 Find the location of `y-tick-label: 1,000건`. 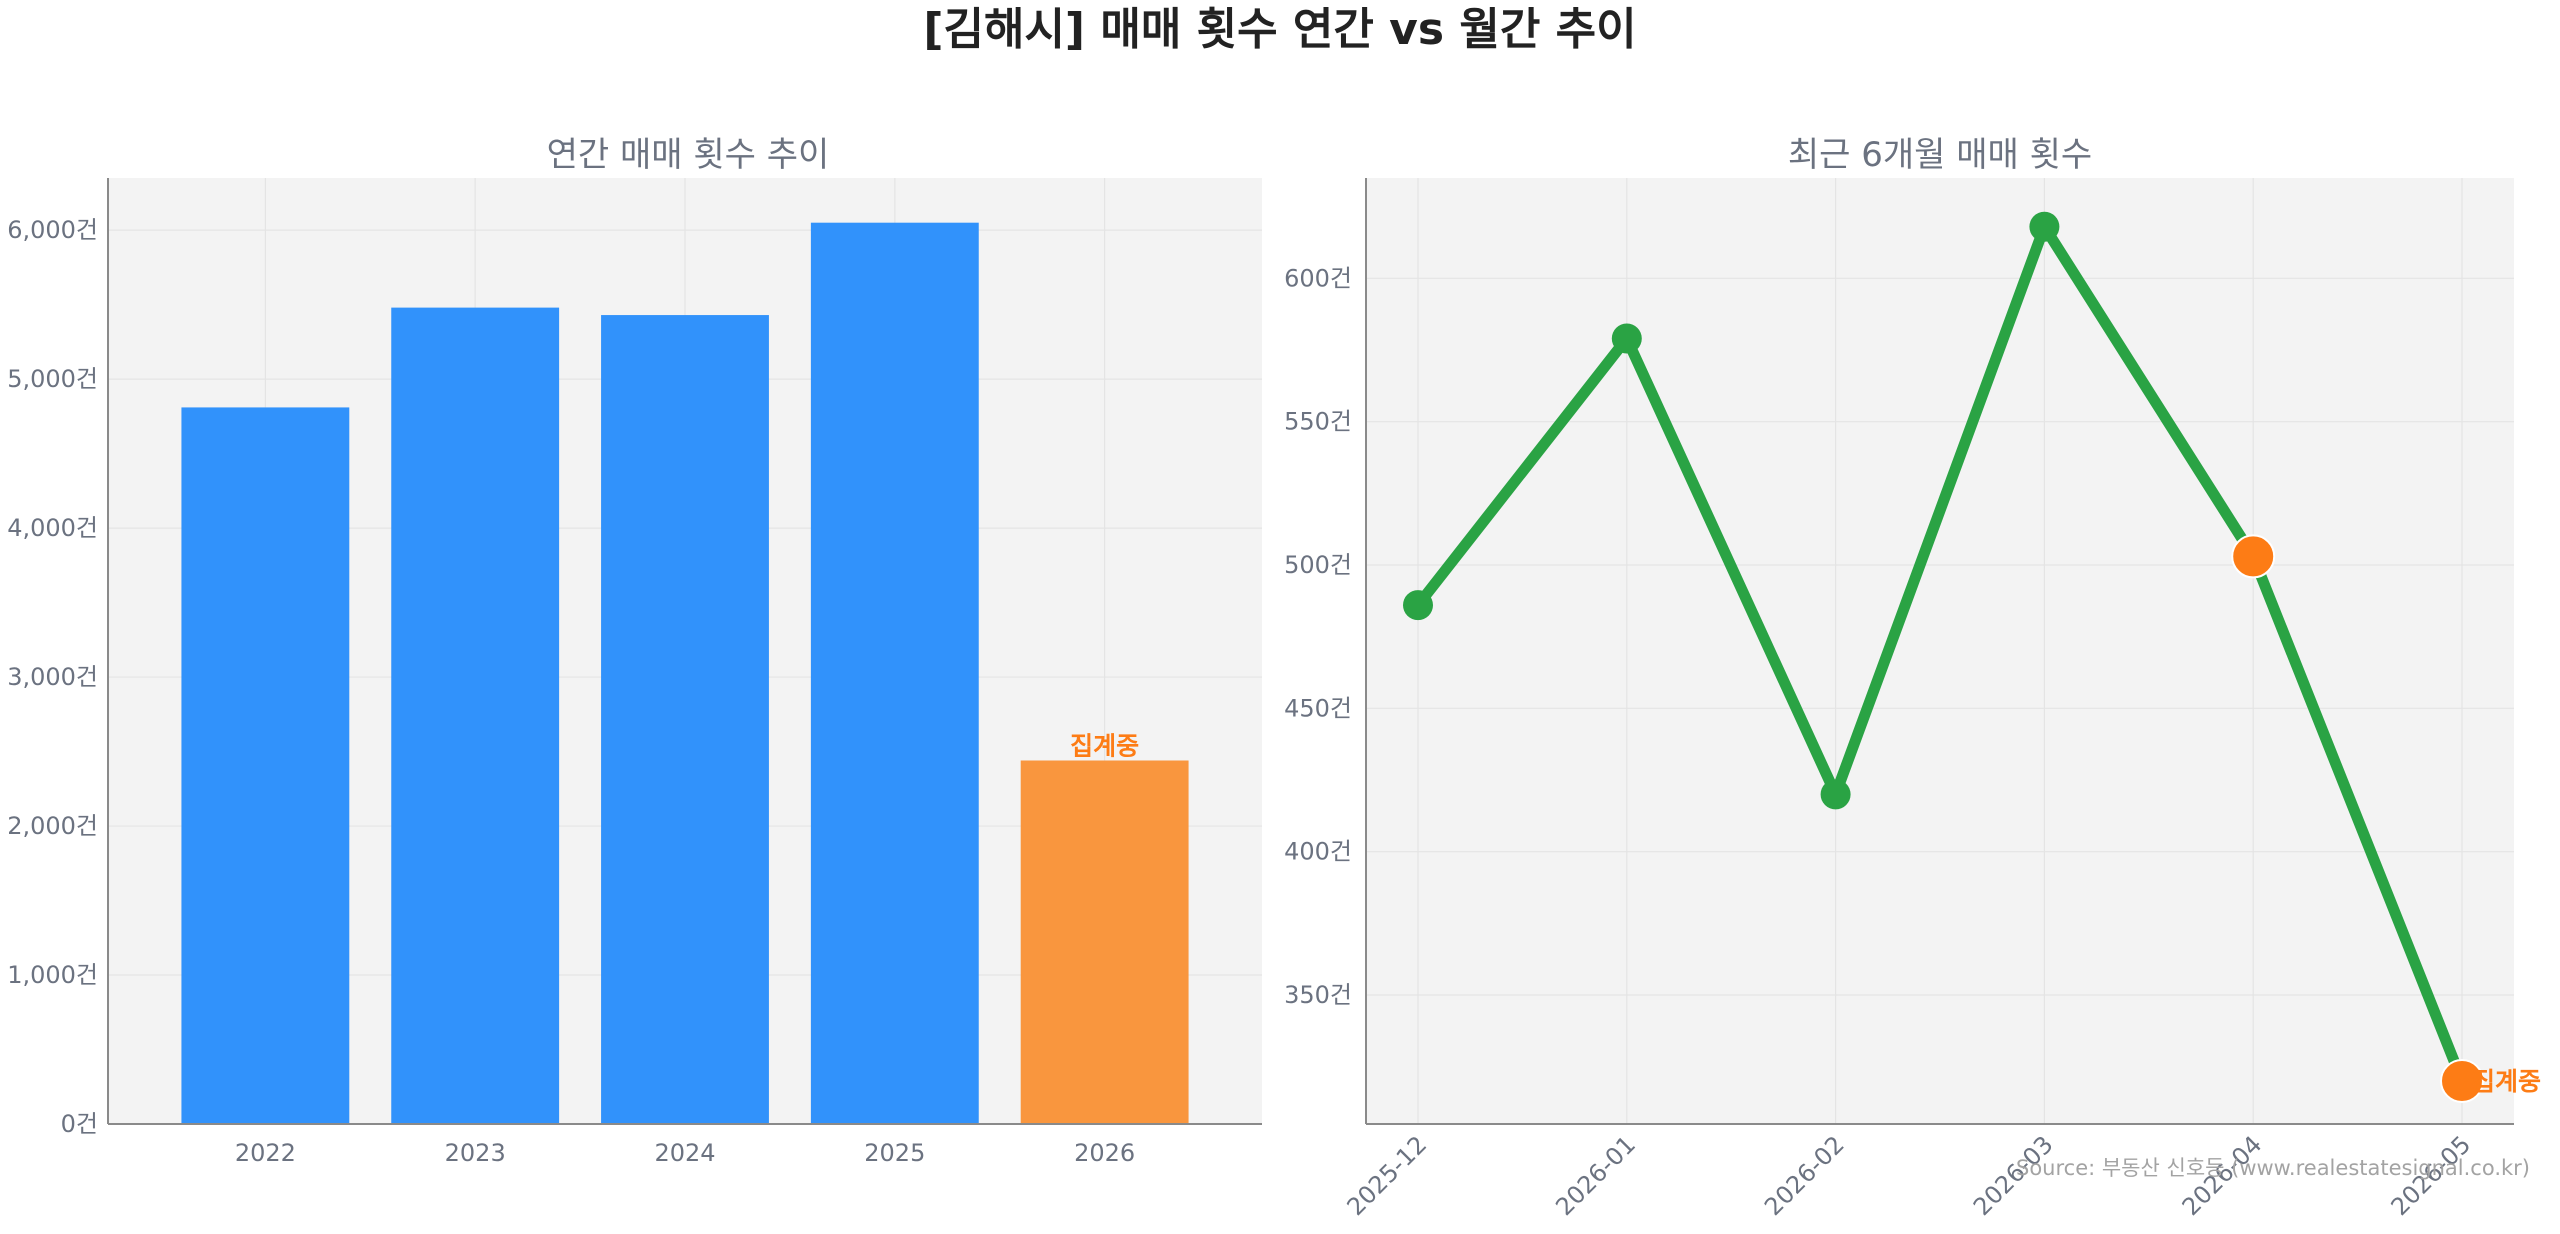

y-tick-label: 1,000건 is located at coordinates (52, 975).